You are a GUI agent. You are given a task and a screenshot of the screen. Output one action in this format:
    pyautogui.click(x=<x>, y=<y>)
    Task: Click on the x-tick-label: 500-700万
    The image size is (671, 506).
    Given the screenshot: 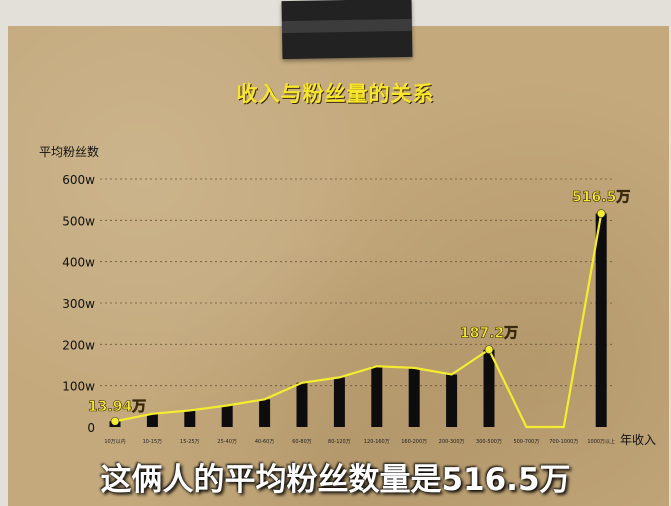 What is the action you would take?
    pyautogui.click(x=526, y=442)
    